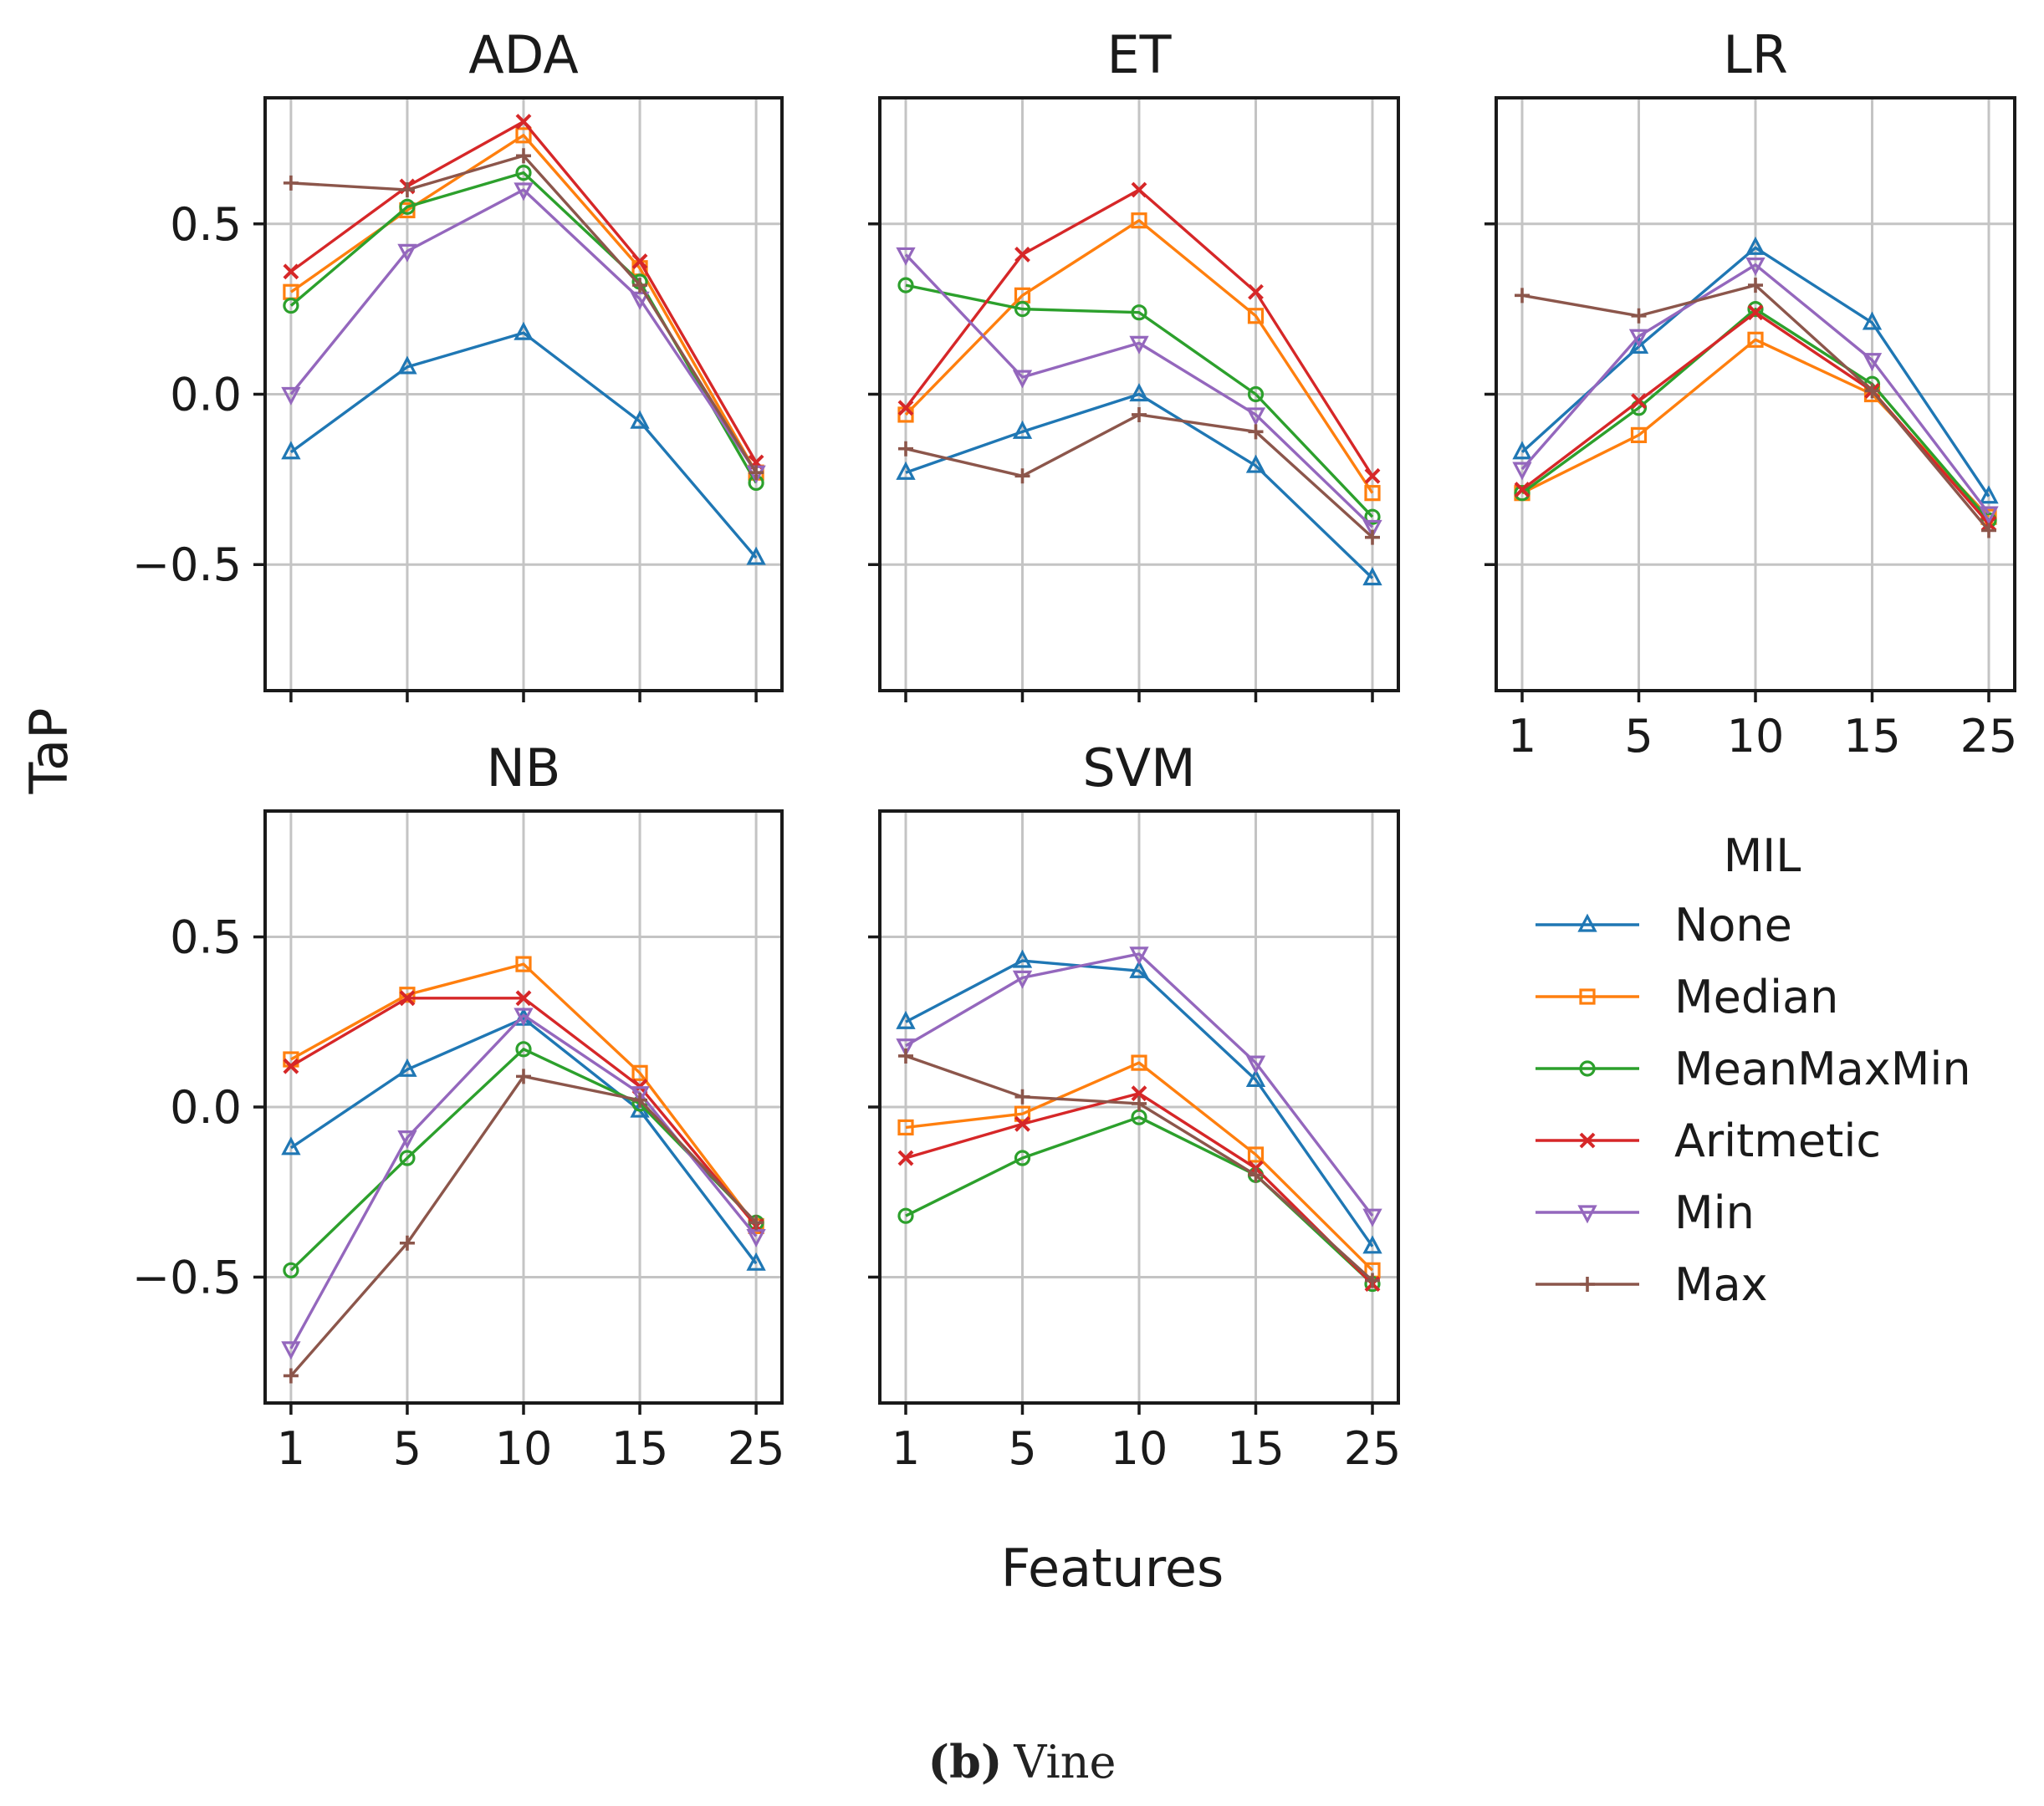 This screenshot has width=2044, height=1806. What do you see at coordinates (1139, 1449) in the screenshot?
I see `x-tick-label: 10` at bounding box center [1139, 1449].